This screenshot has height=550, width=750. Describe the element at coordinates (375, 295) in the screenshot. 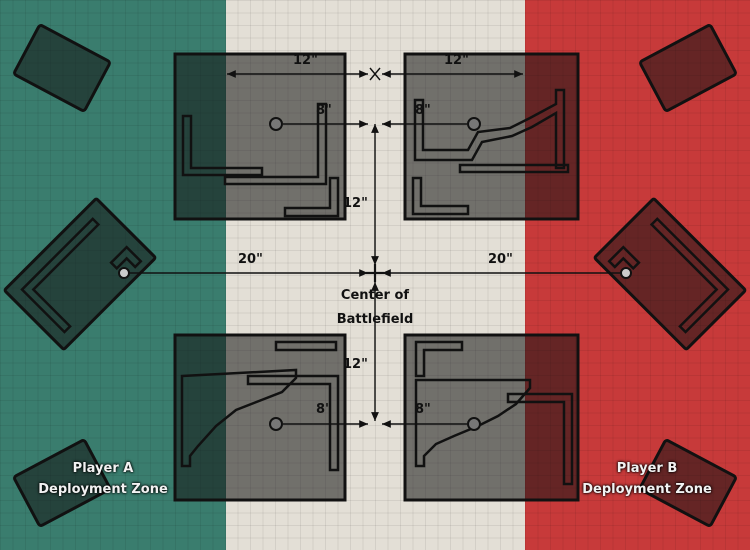

I see `center-label-line1: Center of` at that location.